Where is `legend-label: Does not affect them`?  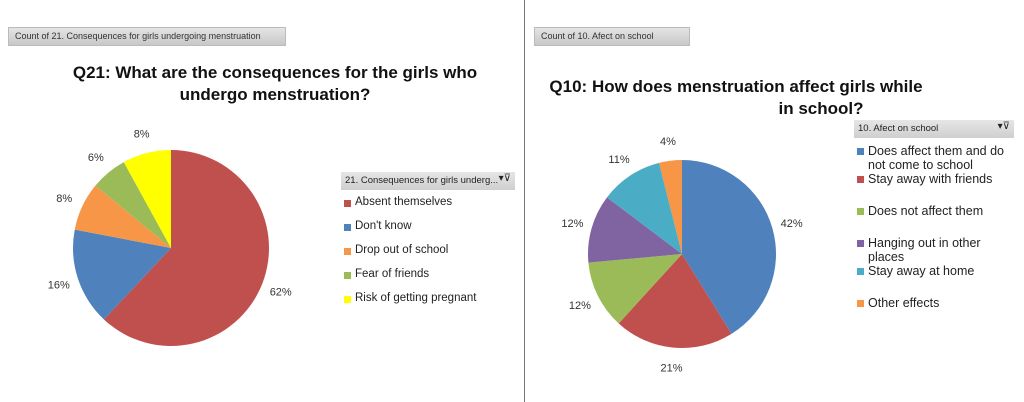
legend-label: Does not affect them is located at coordinates (926, 211).